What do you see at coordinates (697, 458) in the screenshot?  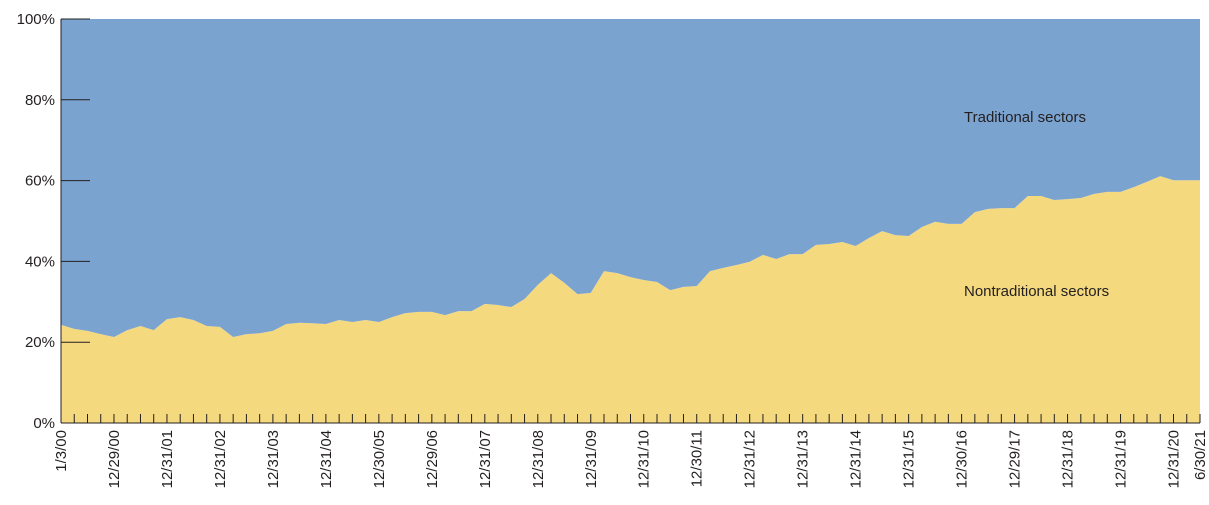 I see `x-tick-label: 12/30/11` at bounding box center [697, 458].